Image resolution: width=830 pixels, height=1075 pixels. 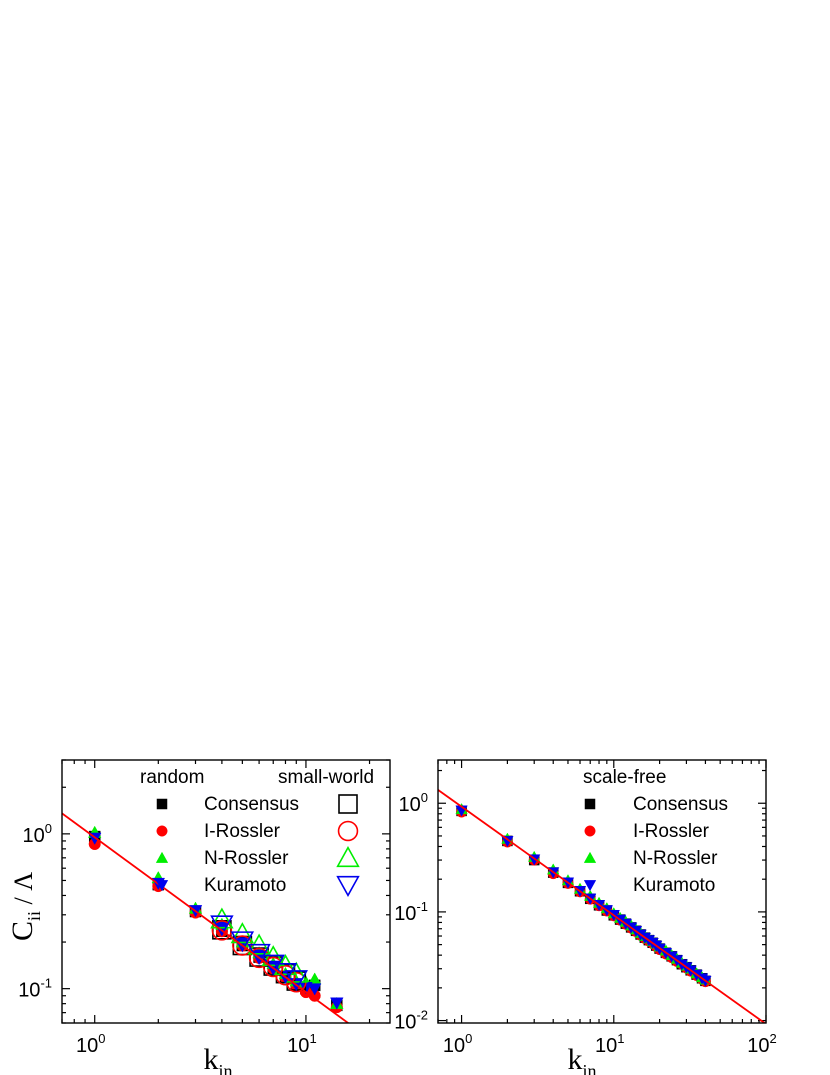 I want to click on y-axis-label-left: Cii / Λ, so click(x=25, y=906).